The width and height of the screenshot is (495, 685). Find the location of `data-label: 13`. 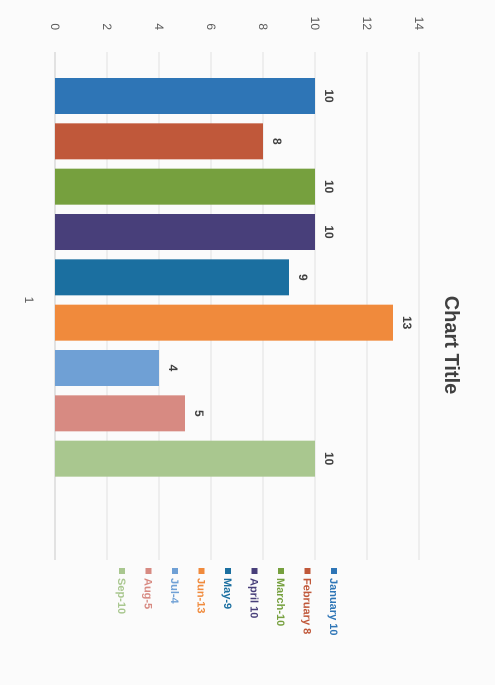

data-label: 13 is located at coordinates (407, 323).